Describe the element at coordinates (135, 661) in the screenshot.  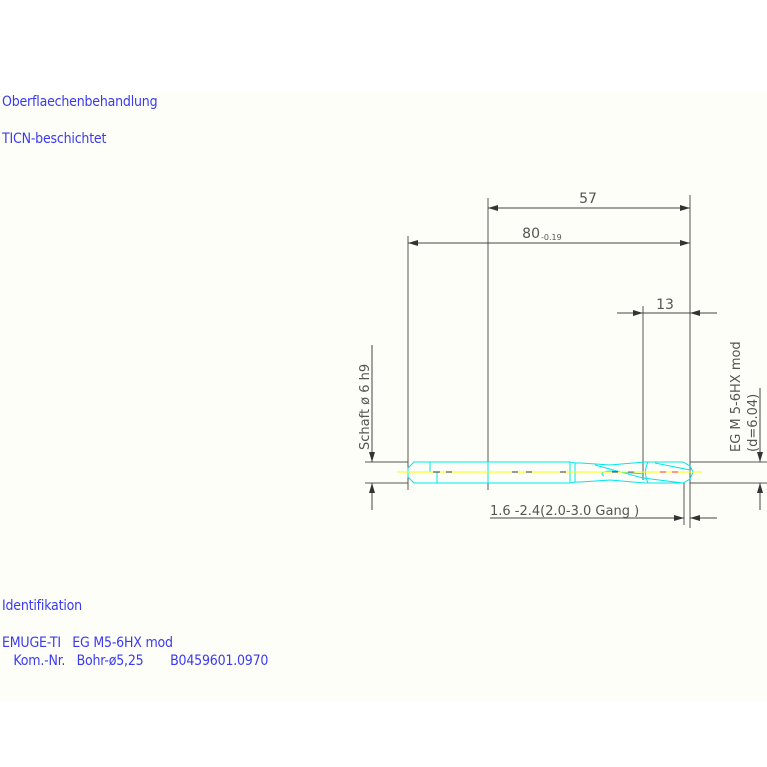
I see `ident-line-2: Kom.-Nr. Bohr-ø5,25 B0459601.0970` at that location.